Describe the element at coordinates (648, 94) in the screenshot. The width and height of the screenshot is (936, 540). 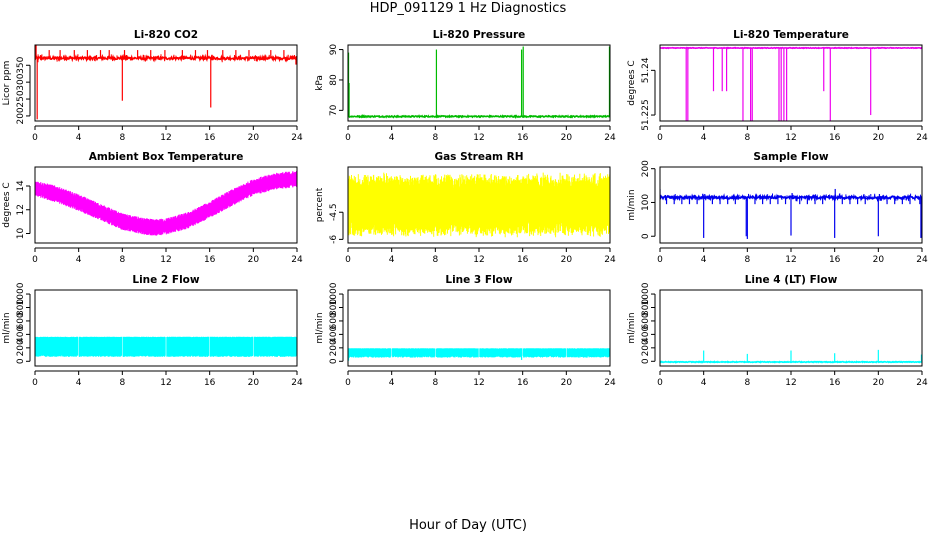
I see `y-axis: 51.225 51.24` at that location.